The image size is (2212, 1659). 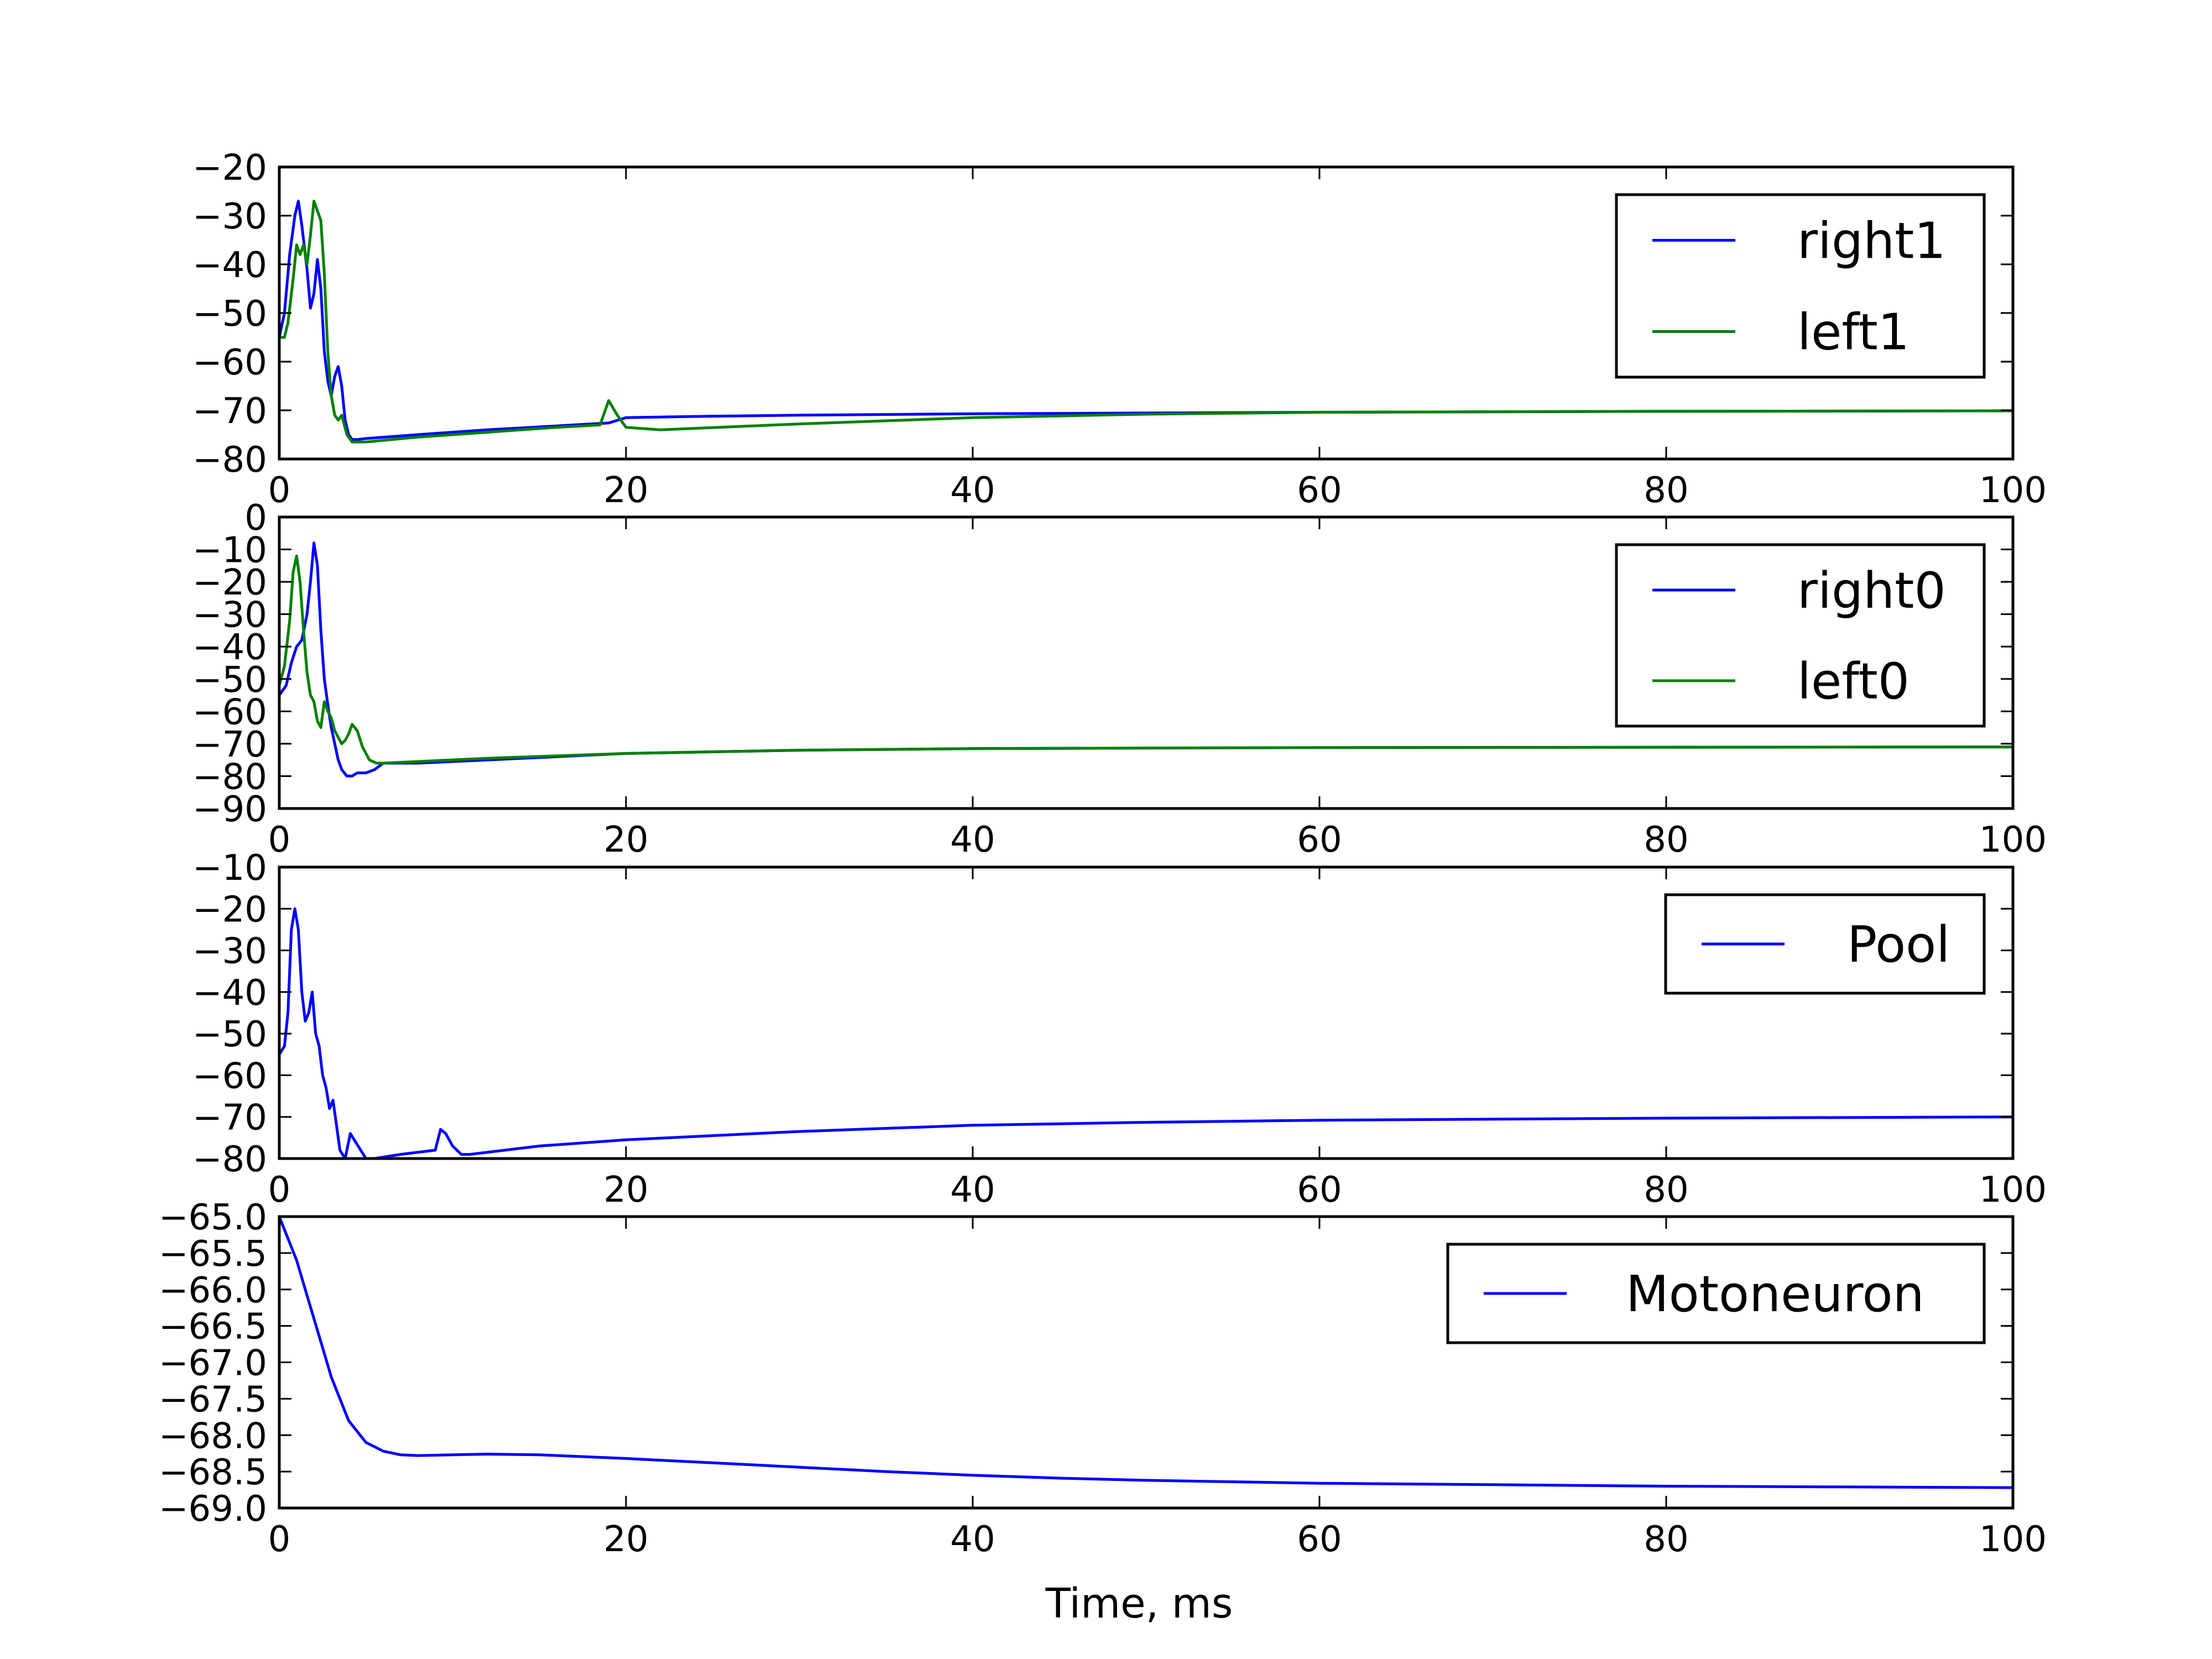 I want to click on y-tick-label: −69.0, so click(x=213, y=1510).